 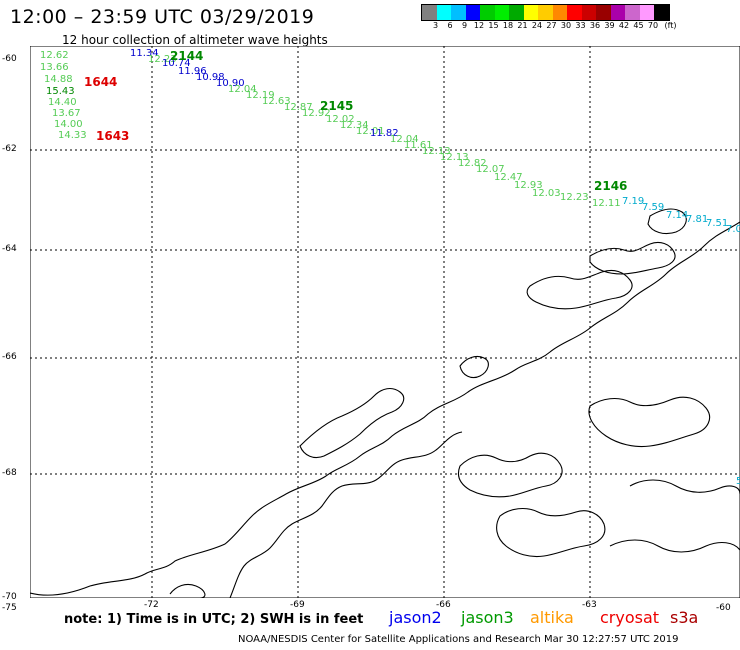 What do you see at coordinates (717, 223) in the screenshot?
I see `wave-height-value: 7.51` at bounding box center [717, 223].